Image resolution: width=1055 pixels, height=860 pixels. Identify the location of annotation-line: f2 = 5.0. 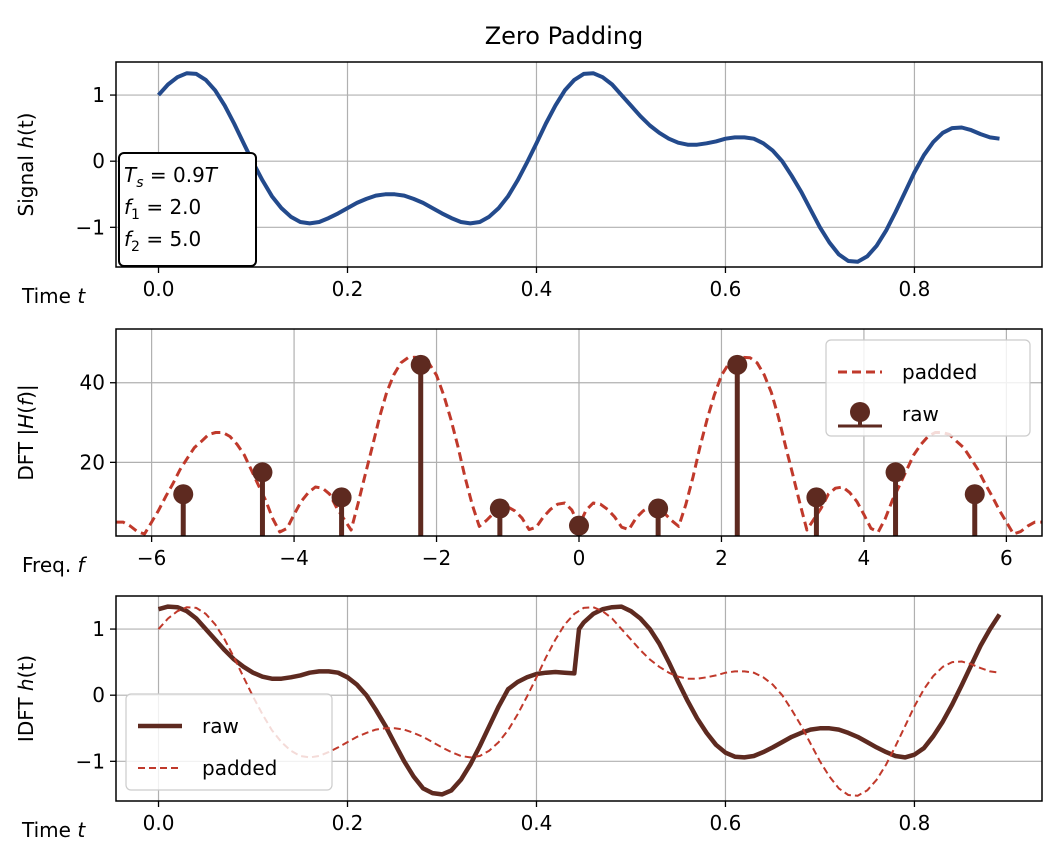
(162, 241).